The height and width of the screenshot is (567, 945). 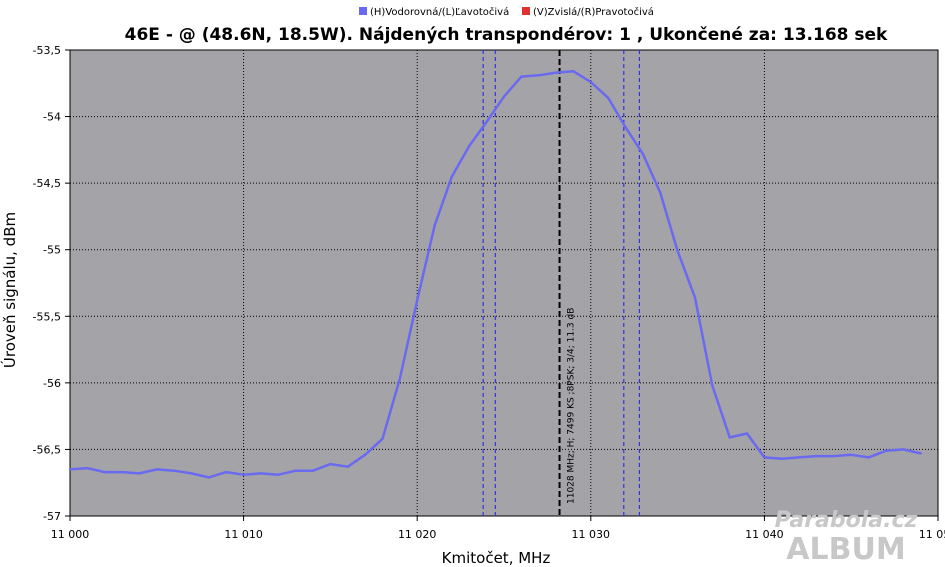 I want to click on legend-label-h: (H)Vodorovná/(L)Ľavotočivá, so click(x=439, y=12).